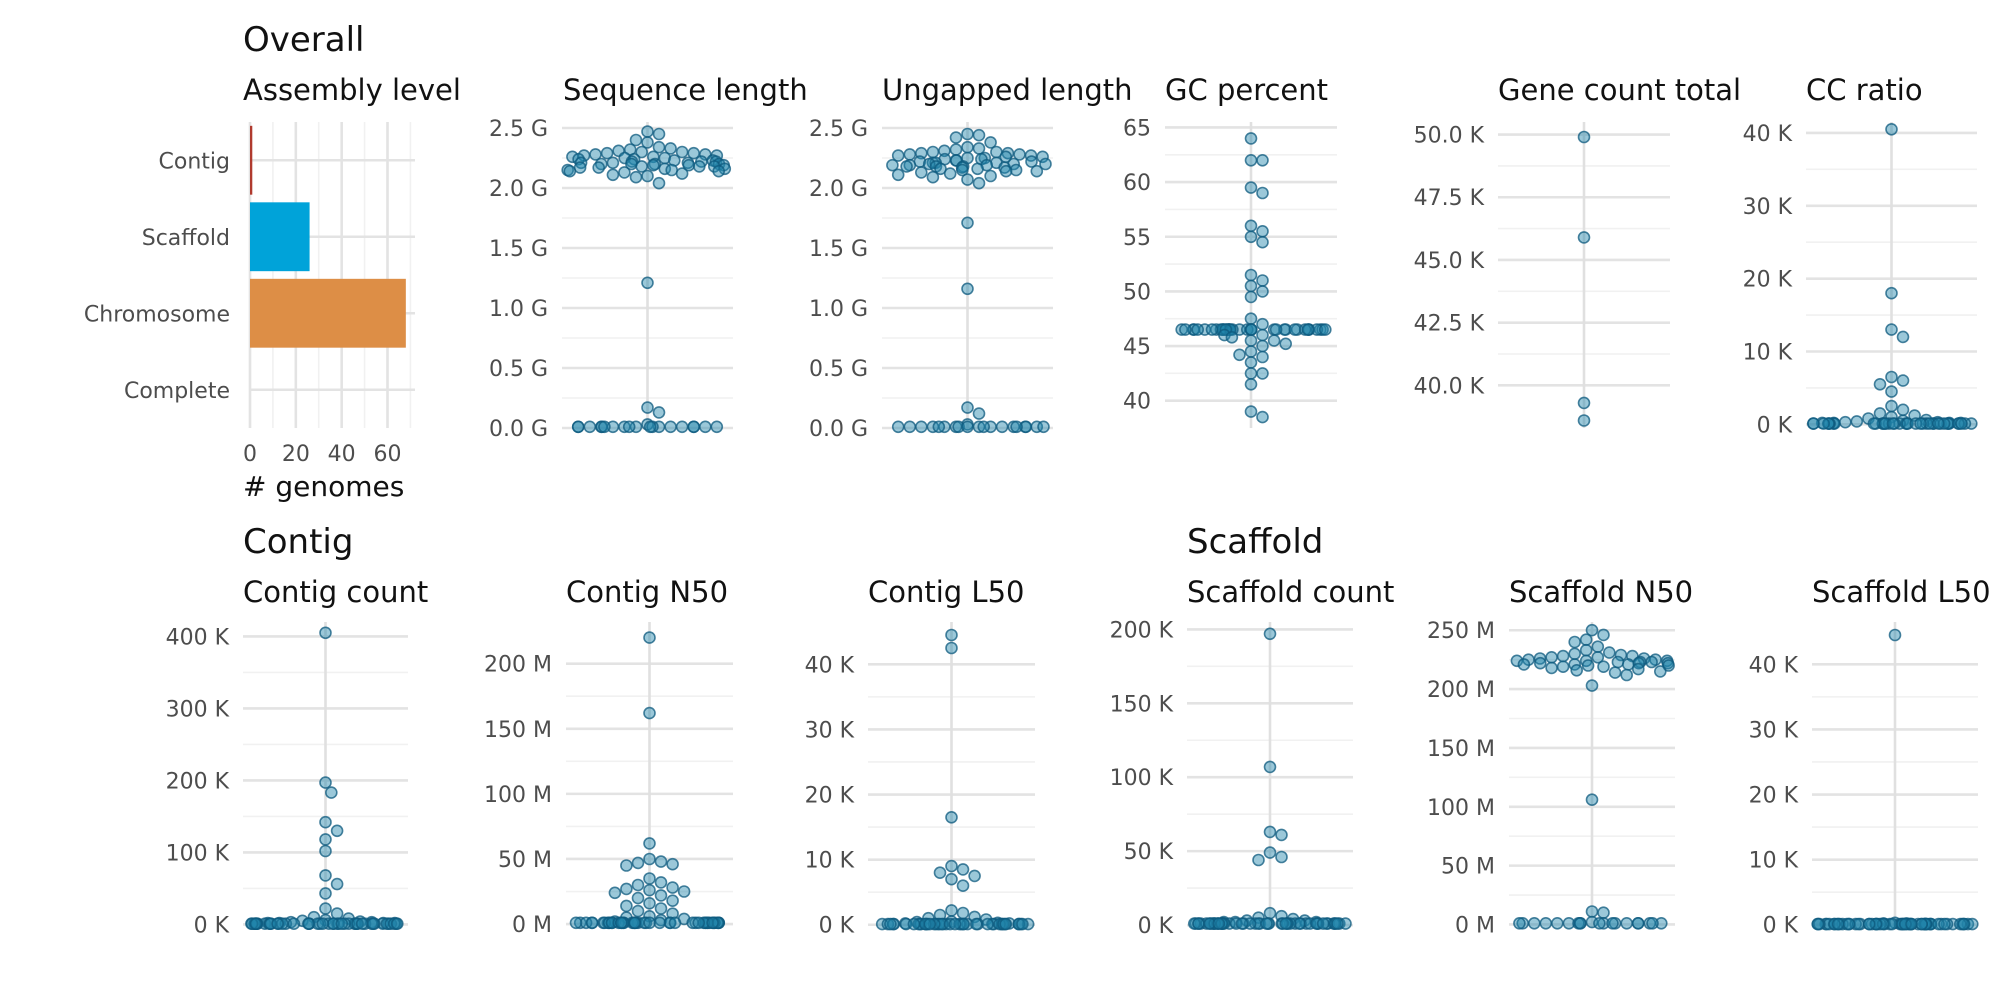  What do you see at coordinates (1461, 631) in the screenshot?
I see `y-tick-label: 250 M` at bounding box center [1461, 631].